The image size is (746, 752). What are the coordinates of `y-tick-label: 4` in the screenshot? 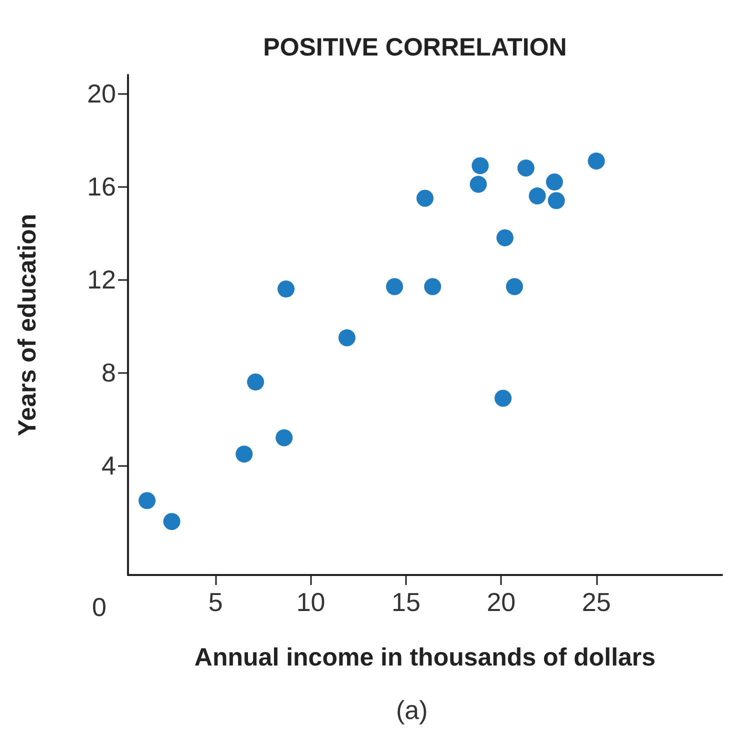 It's located at (109, 465).